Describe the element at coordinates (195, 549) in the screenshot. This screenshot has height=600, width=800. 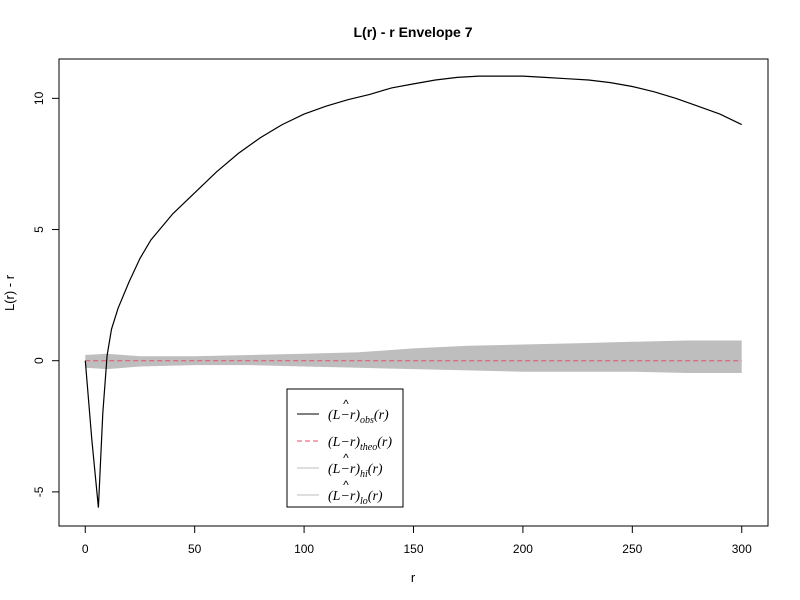
I see `x-tick-label: 50` at that location.